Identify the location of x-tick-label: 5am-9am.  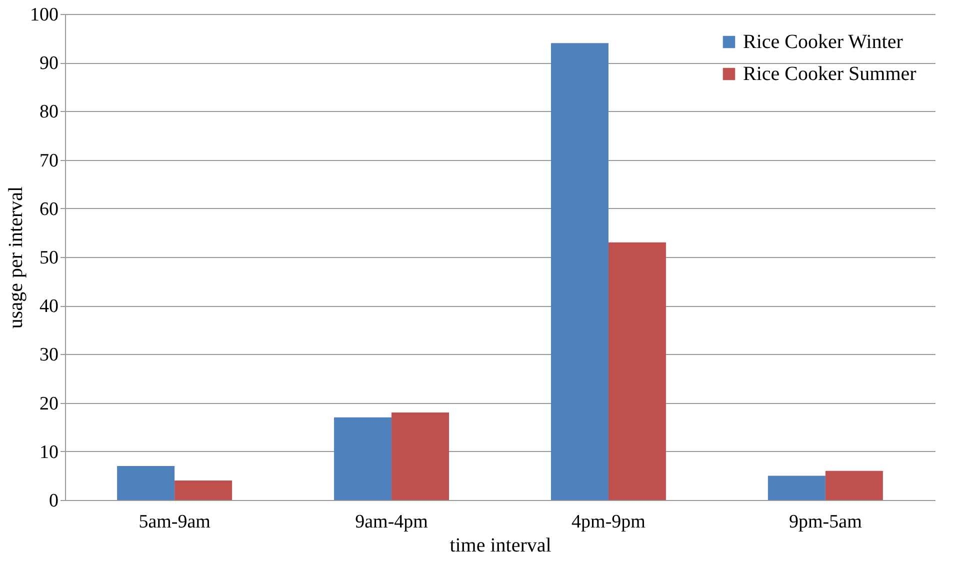
(174, 522).